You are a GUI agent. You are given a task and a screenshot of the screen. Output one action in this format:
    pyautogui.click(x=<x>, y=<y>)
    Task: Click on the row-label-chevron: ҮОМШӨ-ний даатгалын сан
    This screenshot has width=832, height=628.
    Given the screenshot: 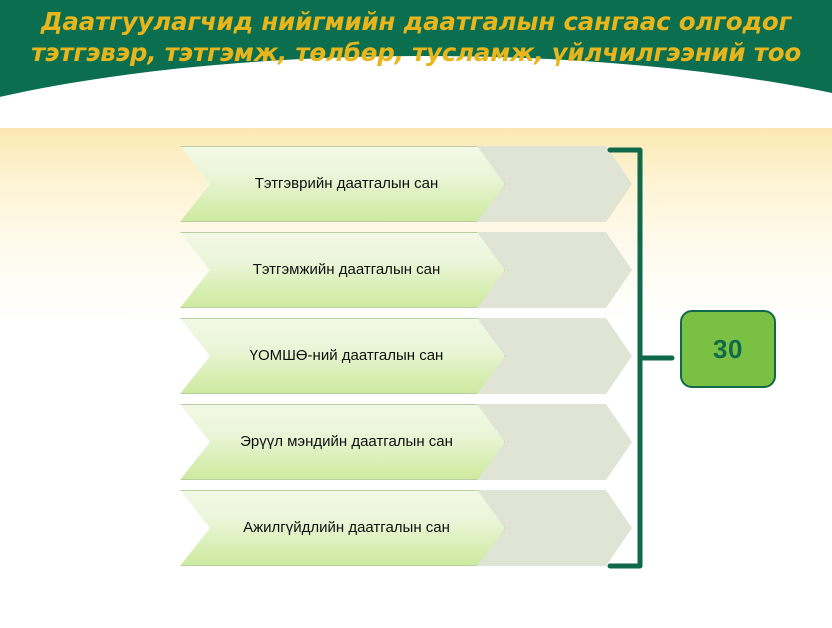 What is the action you would take?
    pyautogui.click(x=342, y=356)
    